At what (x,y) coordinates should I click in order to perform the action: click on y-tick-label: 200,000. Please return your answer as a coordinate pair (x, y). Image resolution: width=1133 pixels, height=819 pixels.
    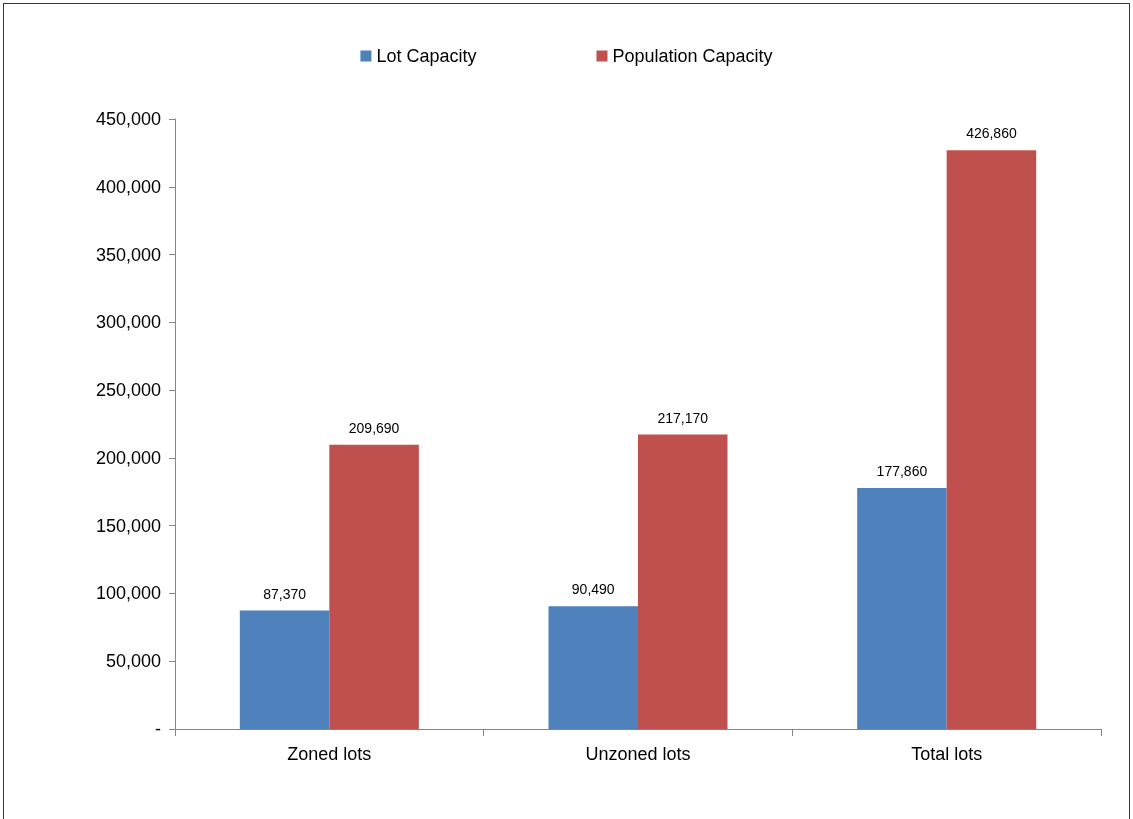
    Looking at the image, I should click on (128, 457).